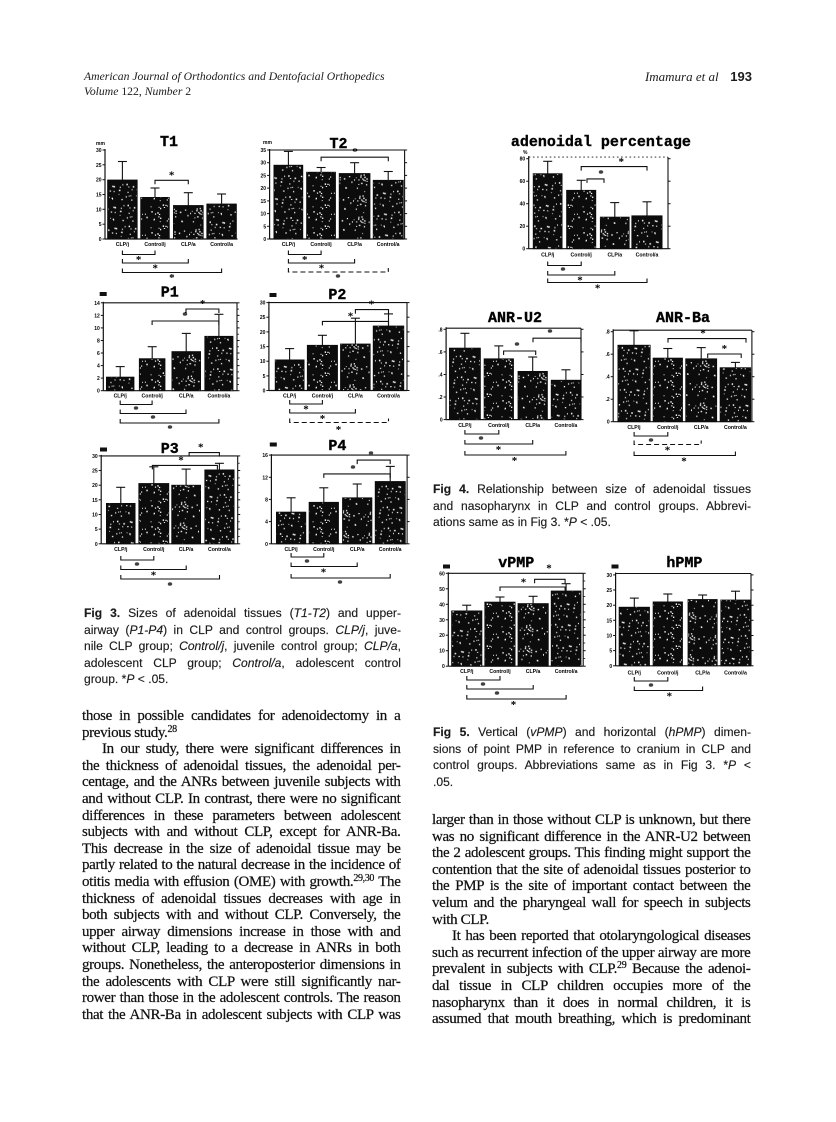 The width and height of the screenshot is (836, 1122). What do you see at coordinates (170, 449) in the screenshot?
I see `svg-text: P3` at bounding box center [170, 449].